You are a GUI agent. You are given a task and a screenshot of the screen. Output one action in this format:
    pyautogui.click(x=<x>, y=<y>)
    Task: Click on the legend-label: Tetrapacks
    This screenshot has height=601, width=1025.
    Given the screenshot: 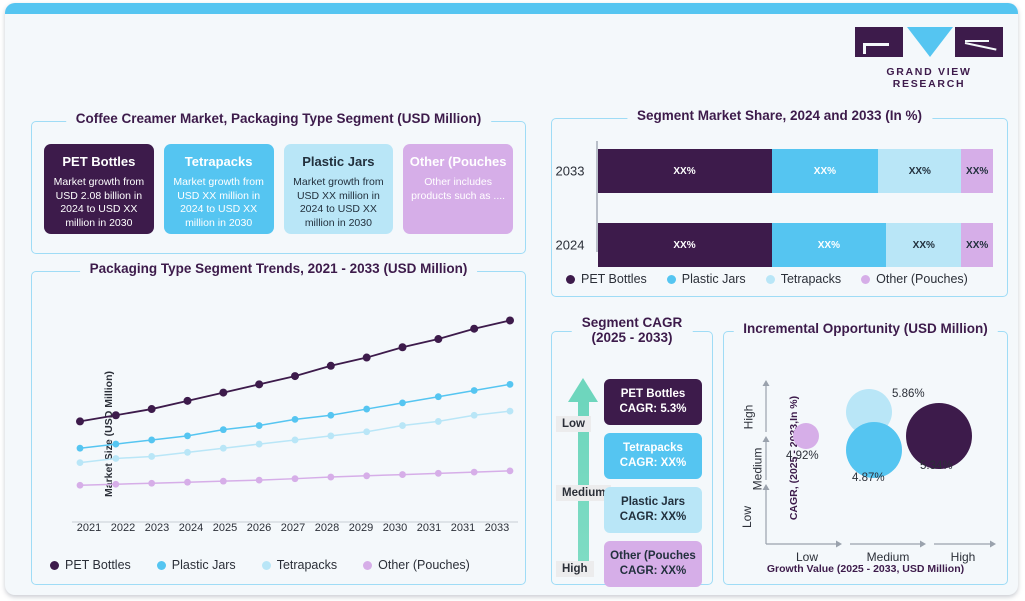 What is the action you would take?
    pyautogui.click(x=811, y=279)
    